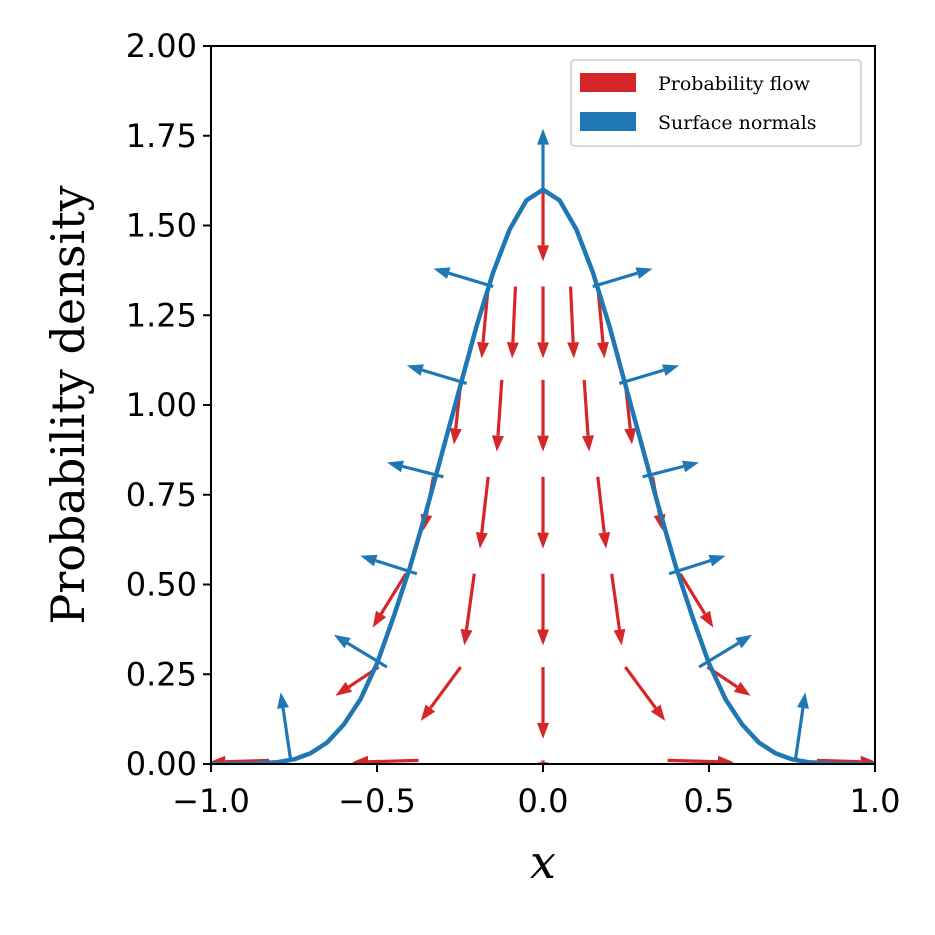  I want to click on legend-swatch-normals, so click(608, 121).